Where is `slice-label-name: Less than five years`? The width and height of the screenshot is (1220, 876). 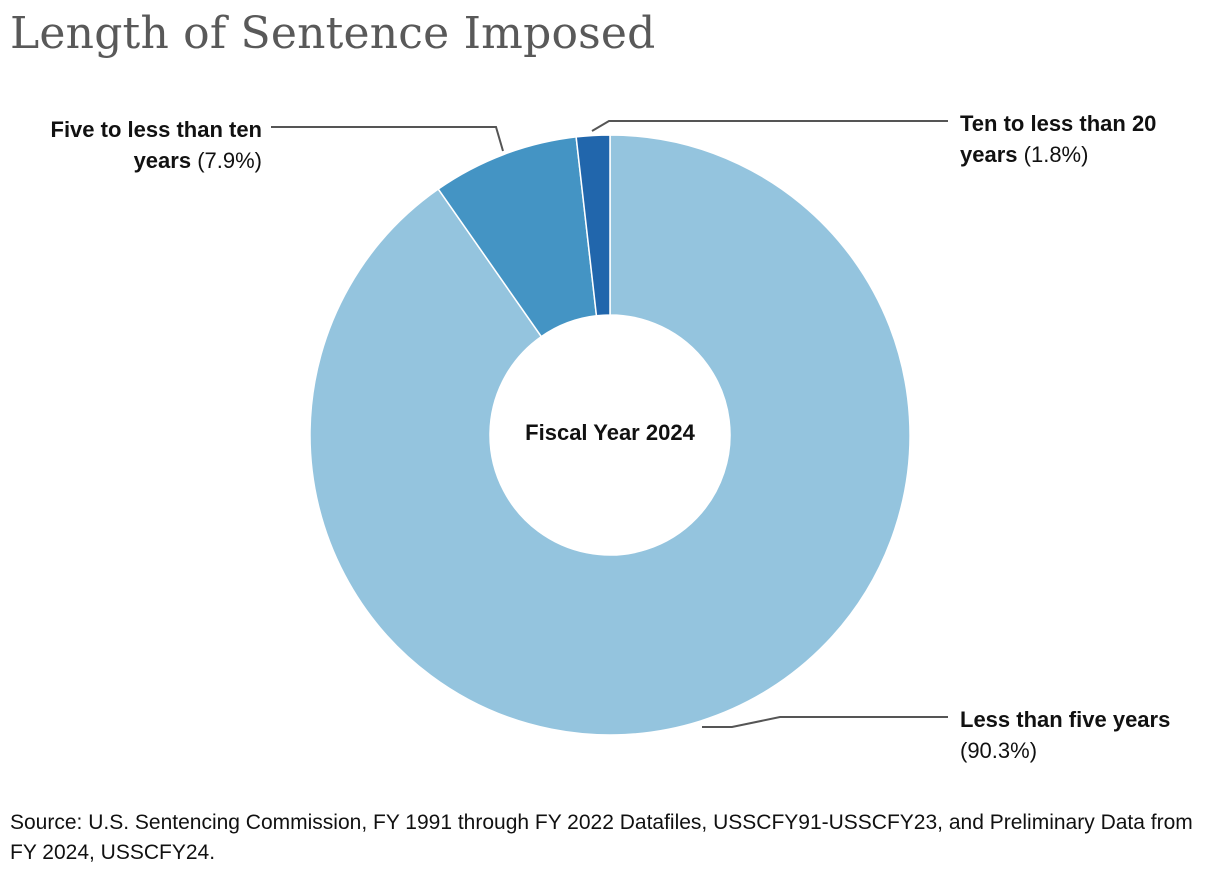
slice-label-name: Less than five years is located at coordinates (1065, 719).